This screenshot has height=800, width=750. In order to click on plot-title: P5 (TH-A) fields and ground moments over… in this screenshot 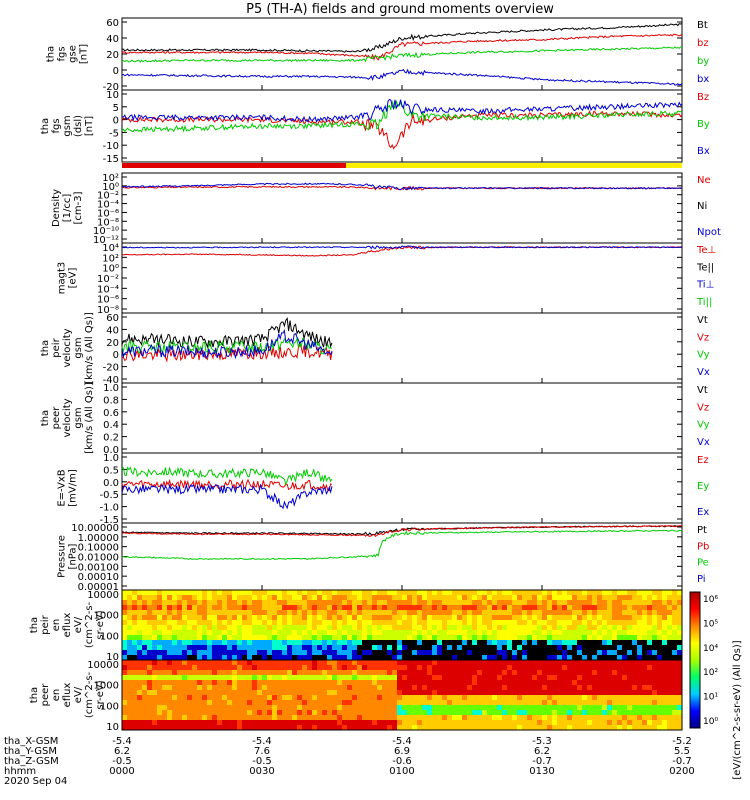, I will do `click(400, 9)`.